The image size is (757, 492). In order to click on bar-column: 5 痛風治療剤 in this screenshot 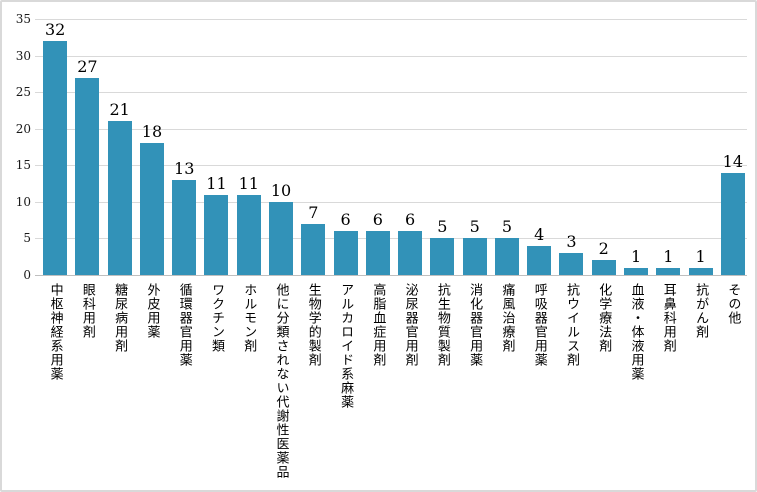, I will do `click(507, 177)`.